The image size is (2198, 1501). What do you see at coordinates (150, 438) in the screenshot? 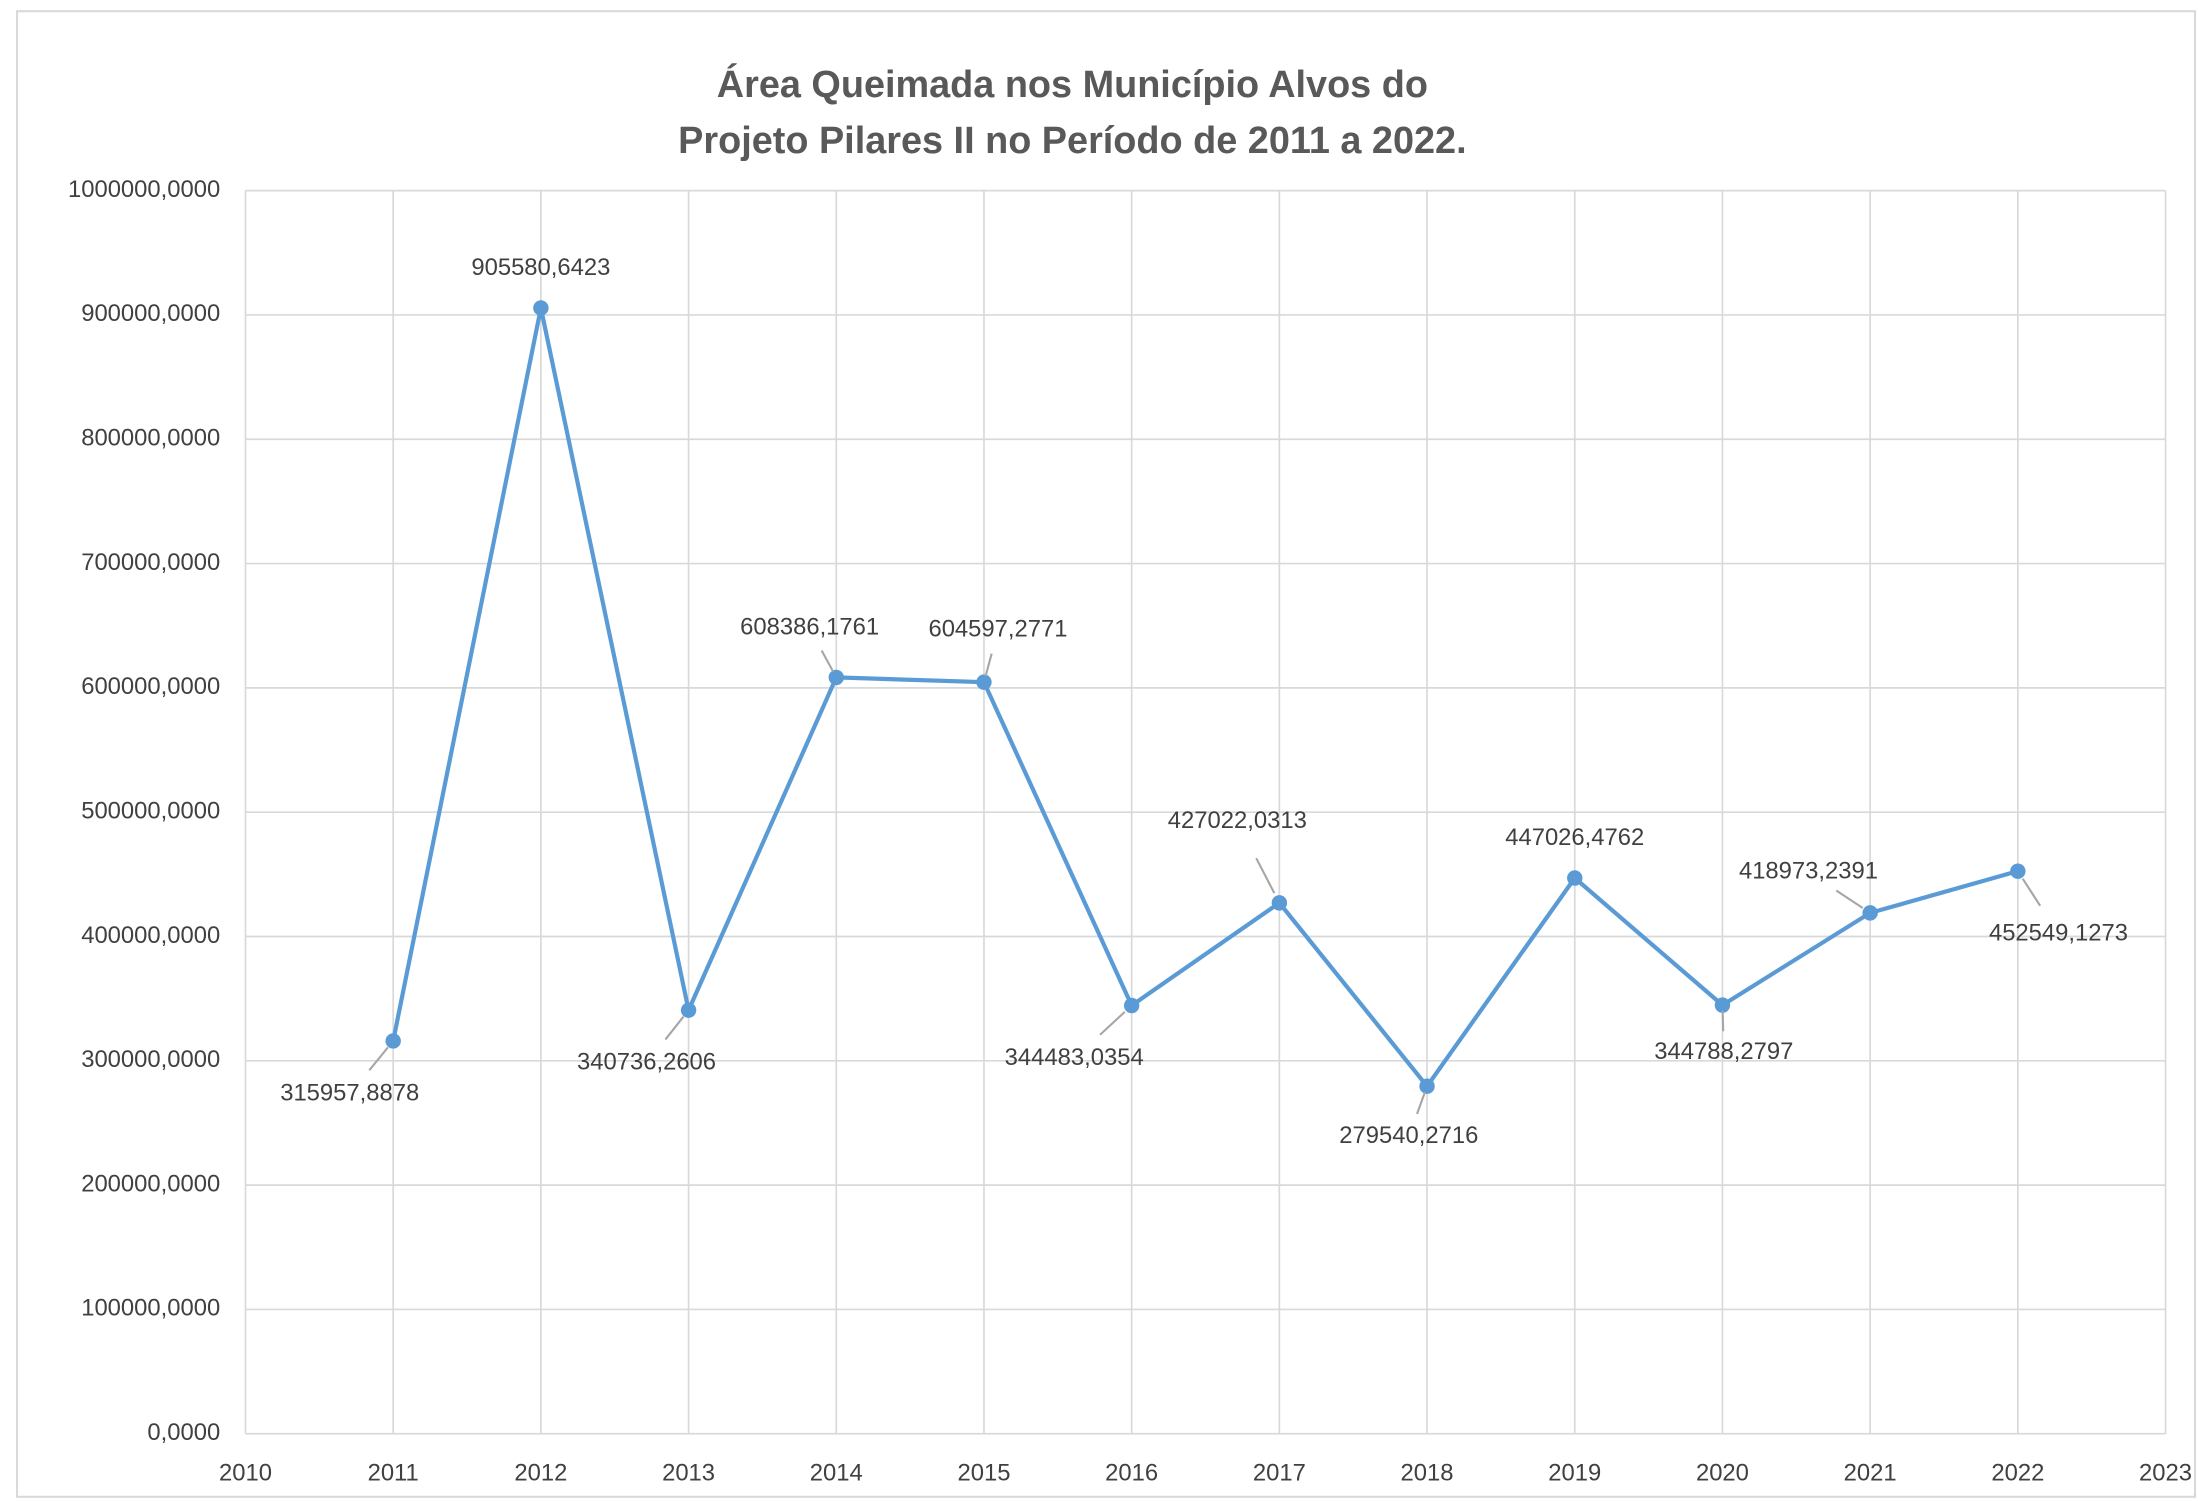
I see `y-tick-label: 800000,0000` at bounding box center [150, 438].